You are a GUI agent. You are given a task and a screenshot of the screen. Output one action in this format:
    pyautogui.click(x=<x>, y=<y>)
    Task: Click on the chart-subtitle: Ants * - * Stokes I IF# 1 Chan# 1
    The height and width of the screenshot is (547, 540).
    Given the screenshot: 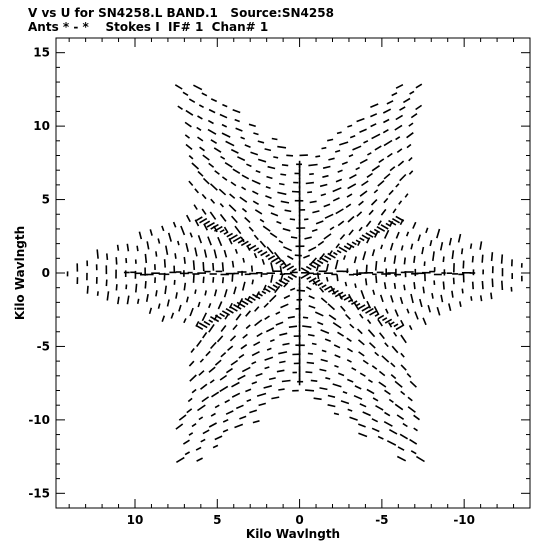 What is the action you would take?
    pyautogui.click(x=148, y=27)
    